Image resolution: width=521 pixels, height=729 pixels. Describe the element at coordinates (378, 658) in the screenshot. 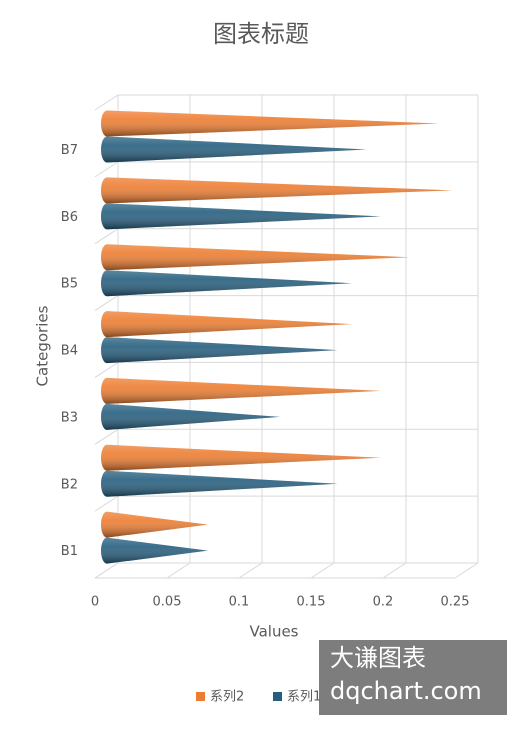

I see `watermark: 大谦图表` at that location.